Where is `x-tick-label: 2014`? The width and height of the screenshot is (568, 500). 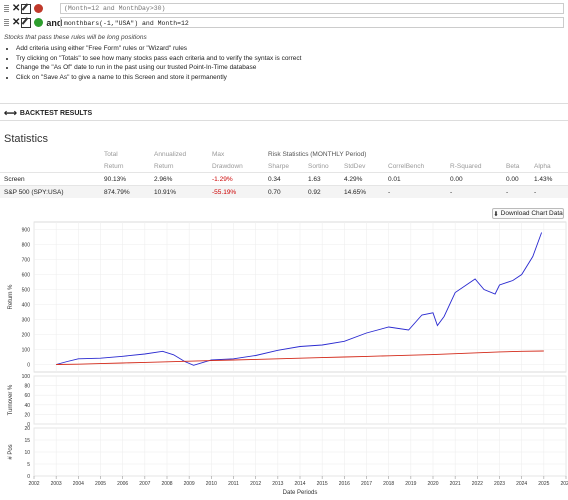 x-tick-label: 2014 is located at coordinates (299, 484).